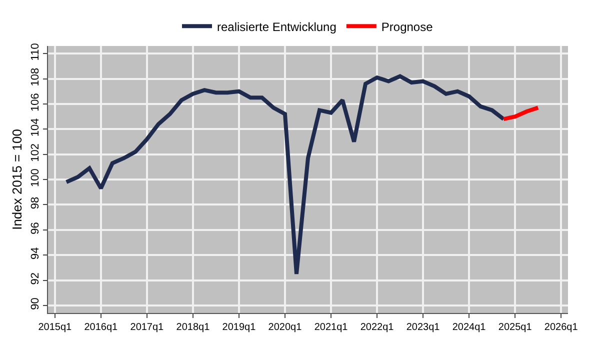 This screenshot has height=345, width=590. I want to click on y-tick-label: 100, so click(36, 178).